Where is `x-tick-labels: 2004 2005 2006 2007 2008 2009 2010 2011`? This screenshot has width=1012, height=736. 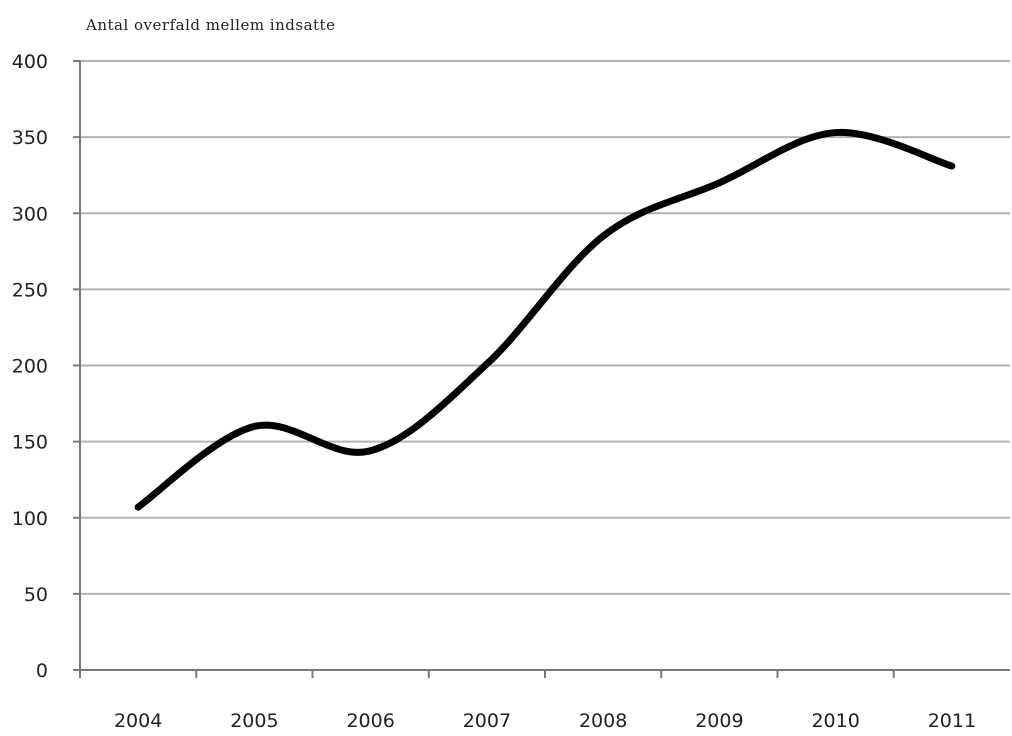 x-tick-labels: 2004 2005 2006 2007 2008 2009 2010 2011 is located at coordinates (545, 721).